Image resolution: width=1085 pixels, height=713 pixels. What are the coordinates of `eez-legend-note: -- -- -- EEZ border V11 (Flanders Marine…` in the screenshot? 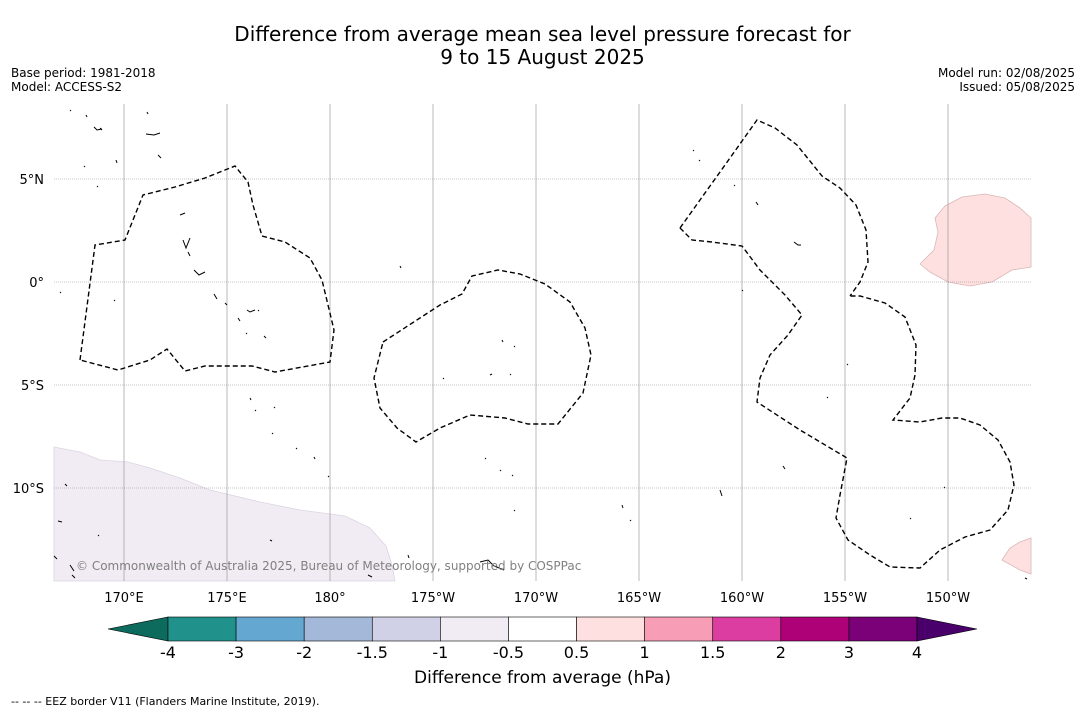 It's located at (165, 701).